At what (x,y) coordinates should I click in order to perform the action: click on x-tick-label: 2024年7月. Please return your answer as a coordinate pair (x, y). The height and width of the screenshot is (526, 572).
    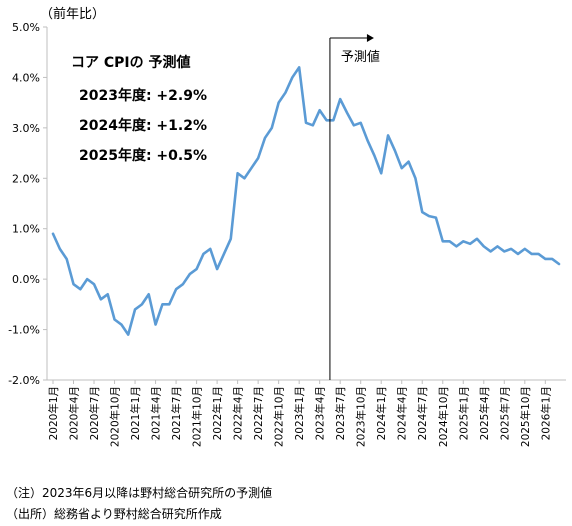
    Looking at the image, I should click on (422, 413).